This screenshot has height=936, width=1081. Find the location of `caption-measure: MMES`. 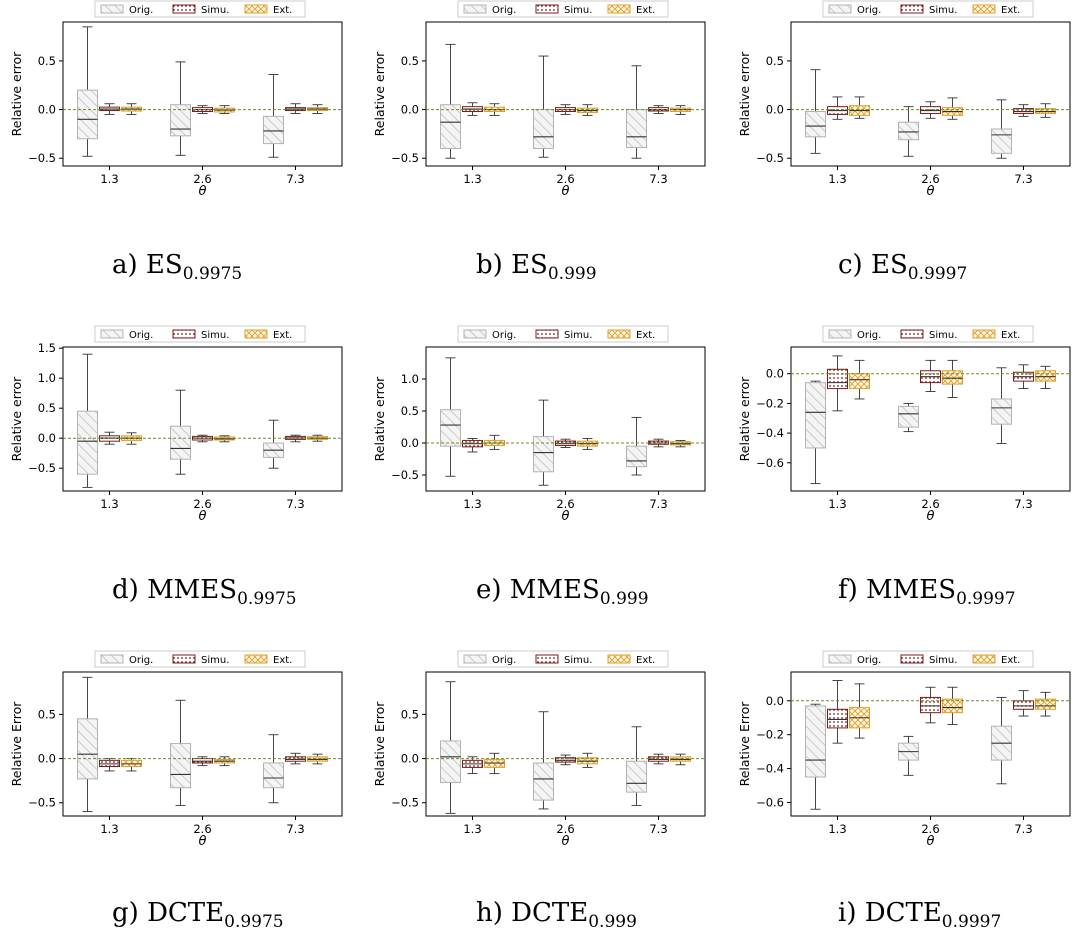

caption-measure: MMES is located at coordinates (192, 590).